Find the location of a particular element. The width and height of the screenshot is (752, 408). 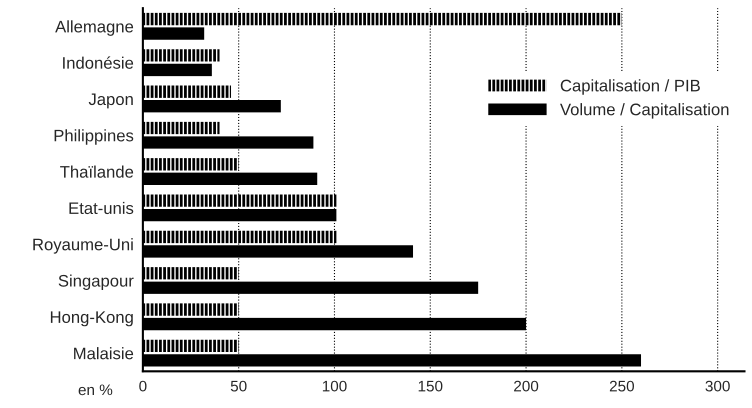

y-tick-label: Malaisie is located at coordinates (104, 353).